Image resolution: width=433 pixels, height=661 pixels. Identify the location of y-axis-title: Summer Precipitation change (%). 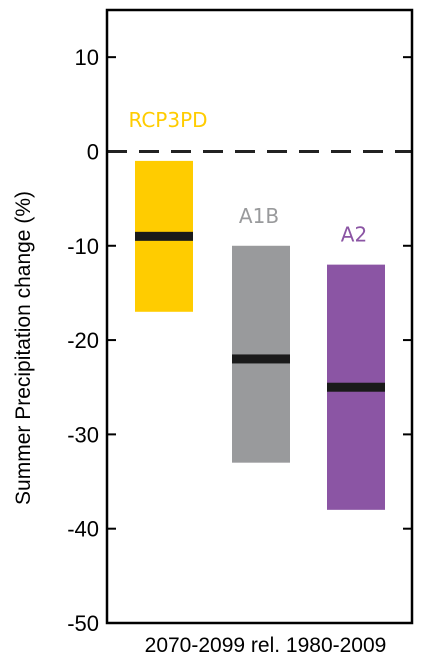
(23, 348).